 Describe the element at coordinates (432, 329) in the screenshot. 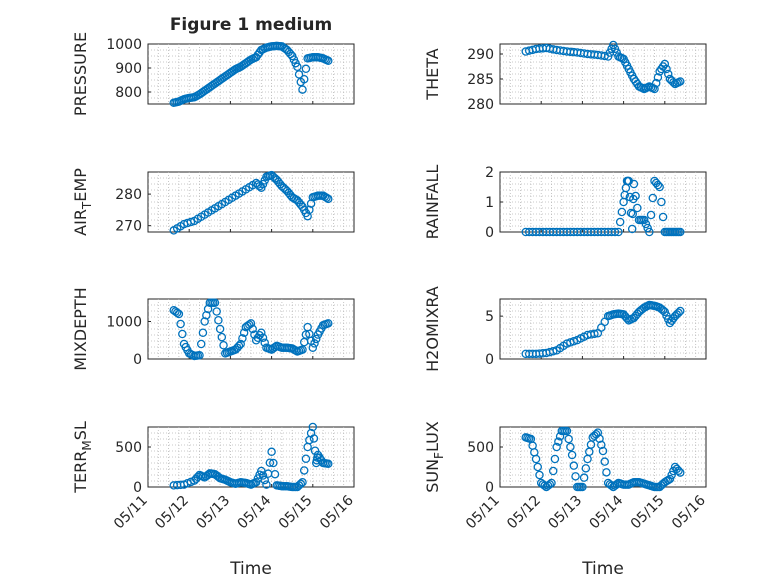

I see `y-axis-label-main: H2OMIXRA` at that location.